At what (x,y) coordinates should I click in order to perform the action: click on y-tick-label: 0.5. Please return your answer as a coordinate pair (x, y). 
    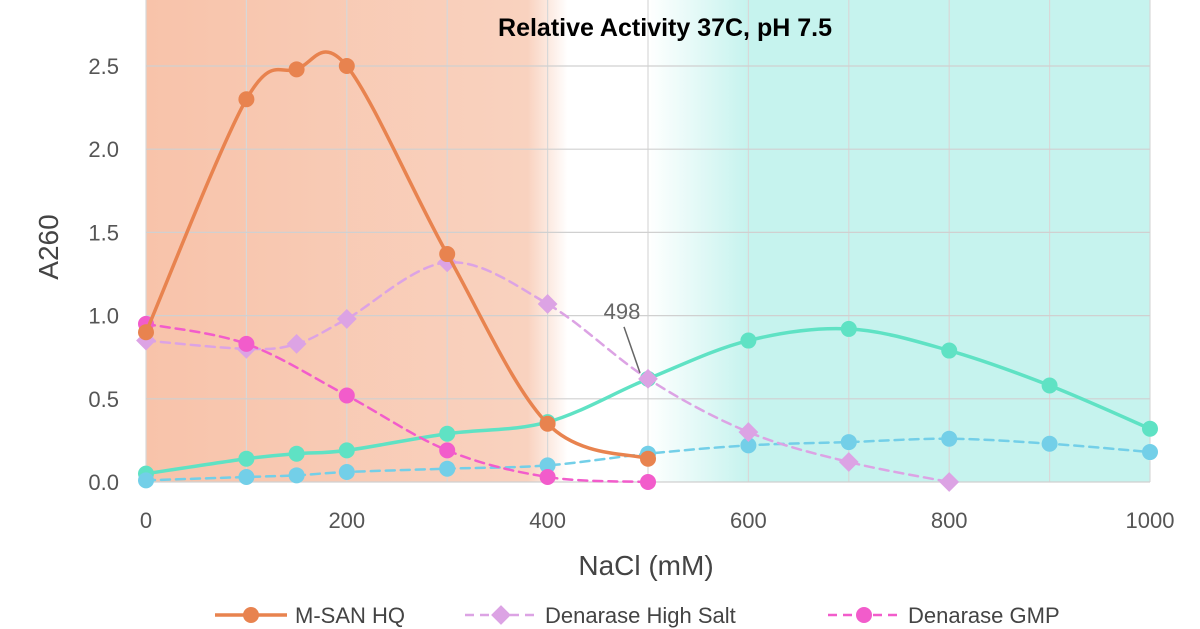
    Looking at the image, I should click on (103, 399).